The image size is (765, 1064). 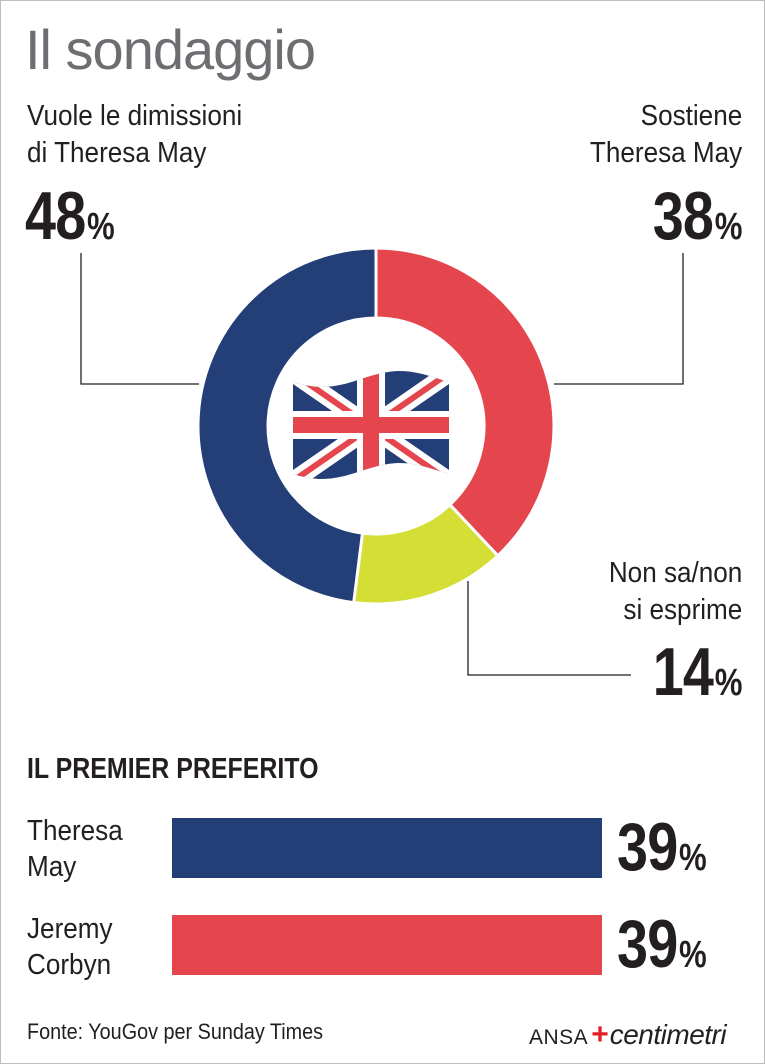 What do you see at coordinates (70, 947) in the screenshot?
I see `bar-label-corbyn: Jeremy Corbyn` at bounding box center [70, 947].